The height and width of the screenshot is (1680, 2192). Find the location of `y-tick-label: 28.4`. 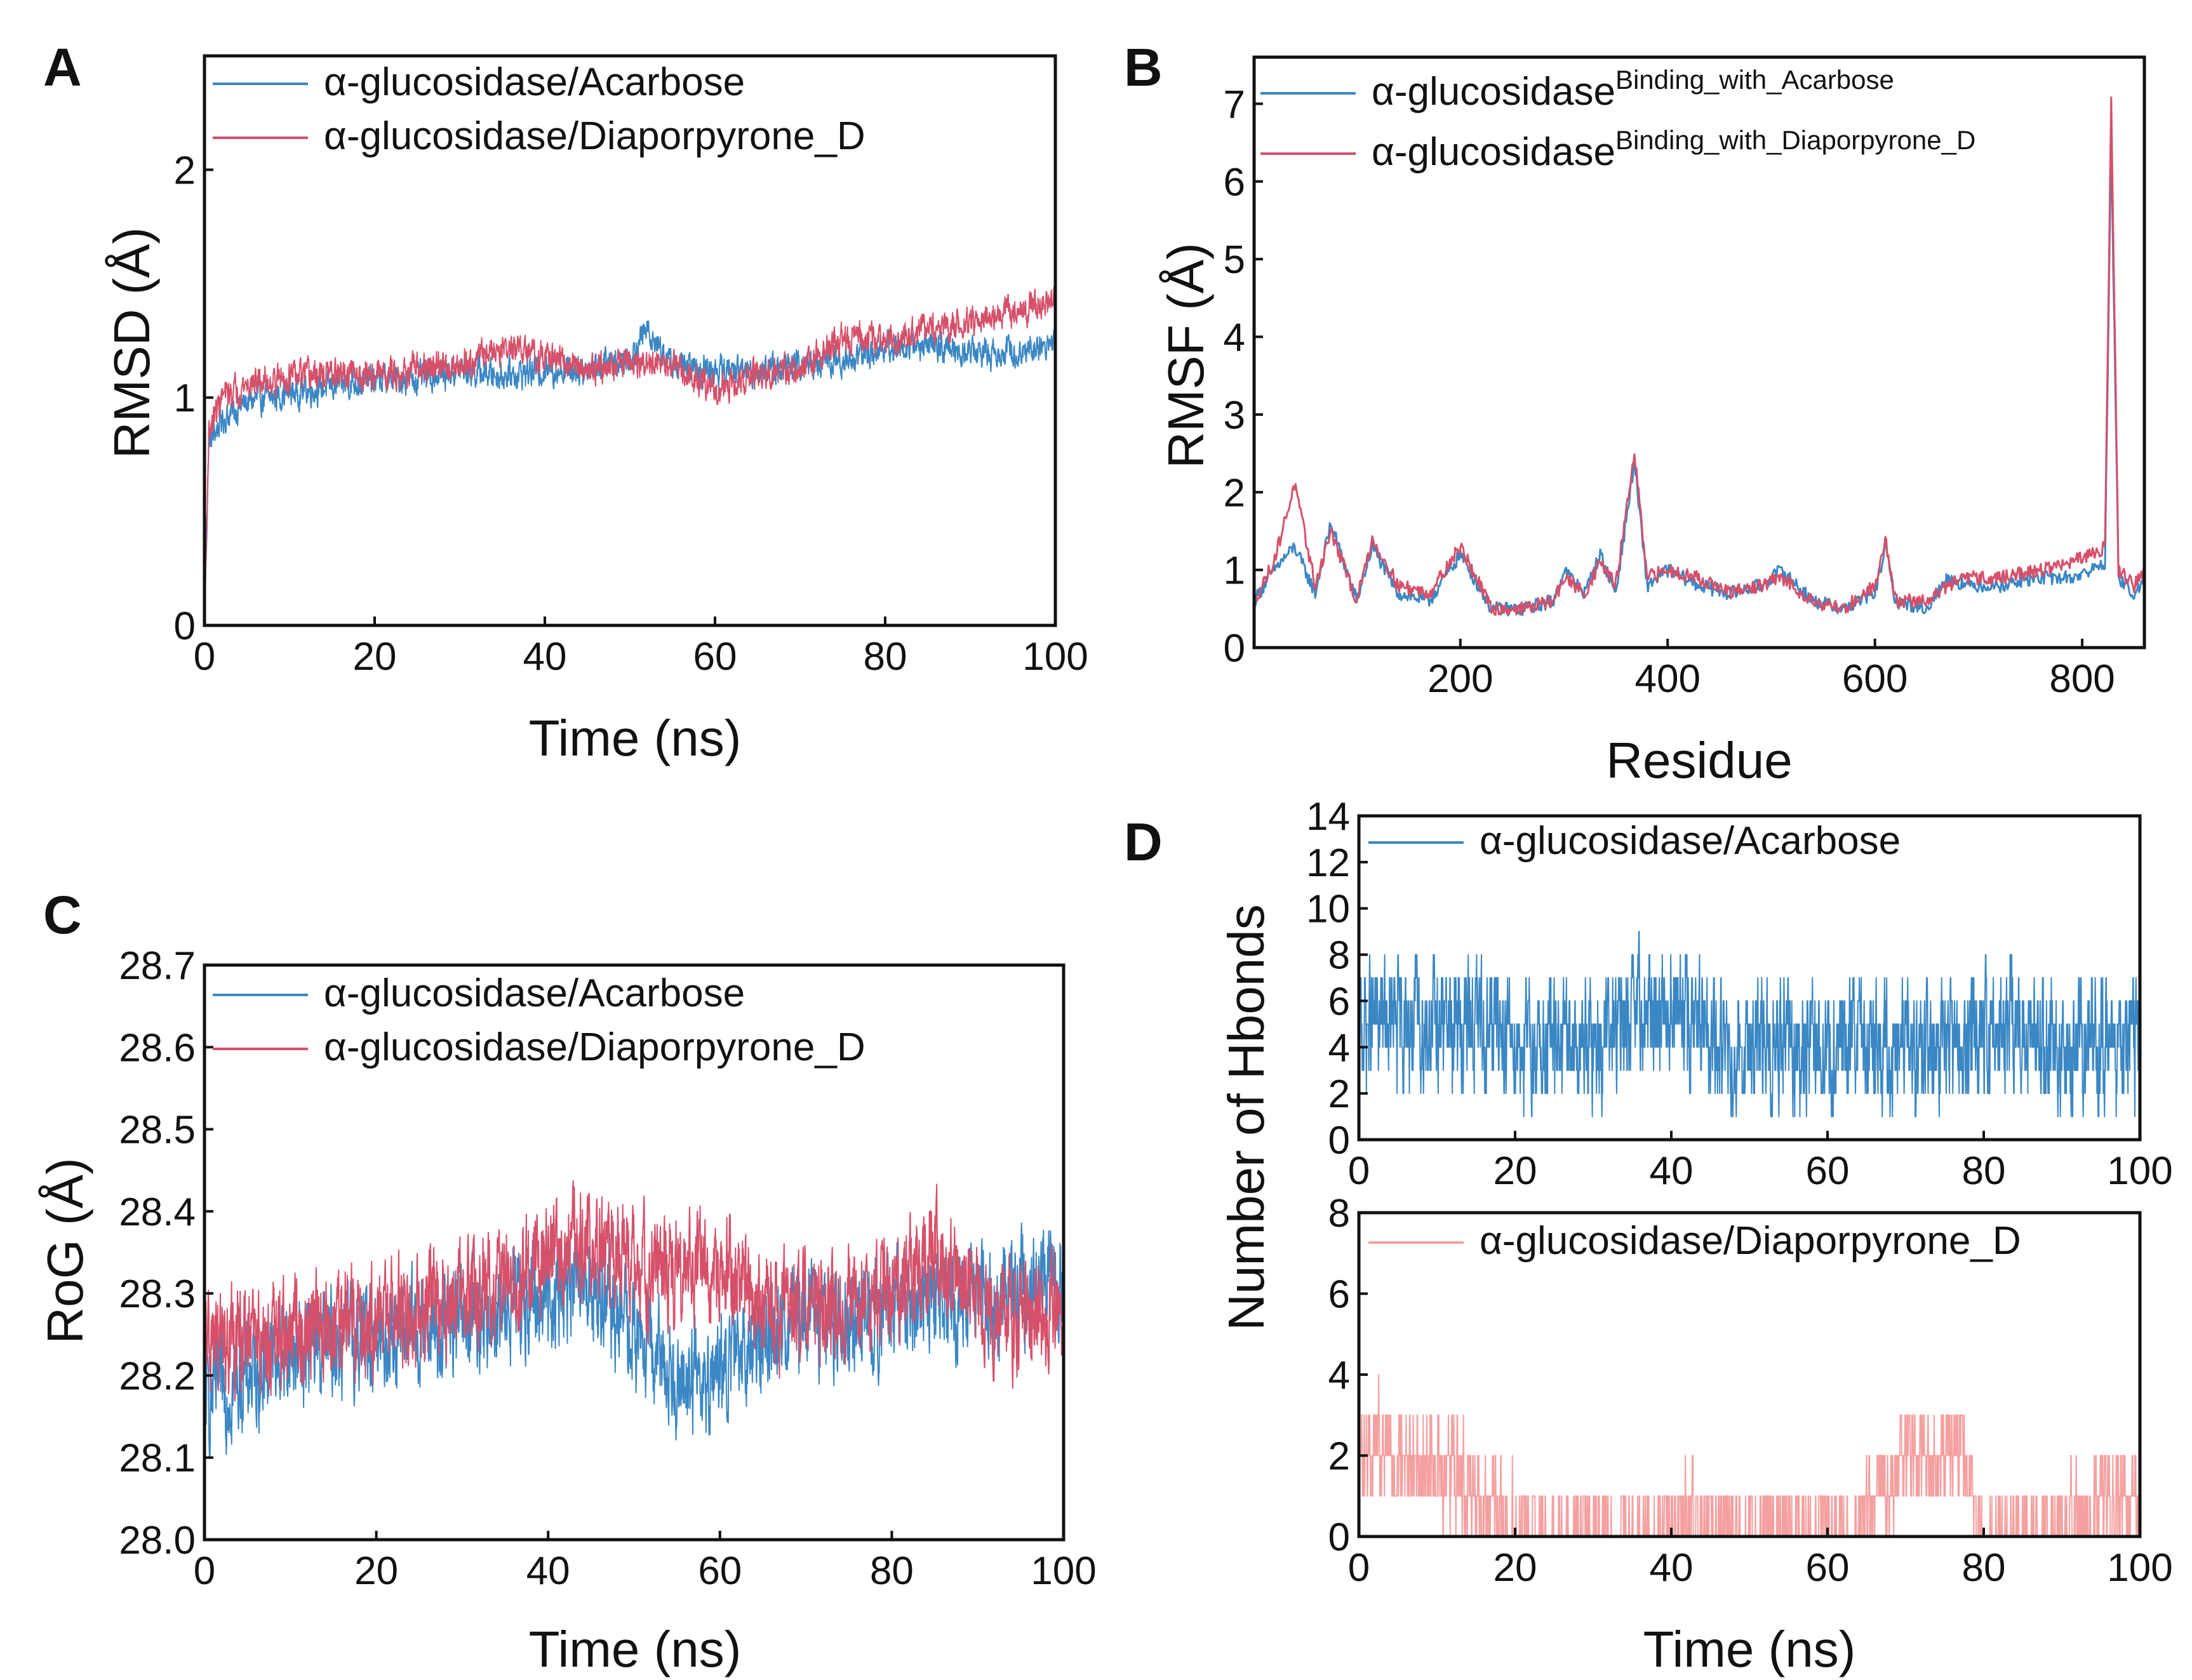

y-tick-label: 28.4 is located at coordinates (158, 1212).